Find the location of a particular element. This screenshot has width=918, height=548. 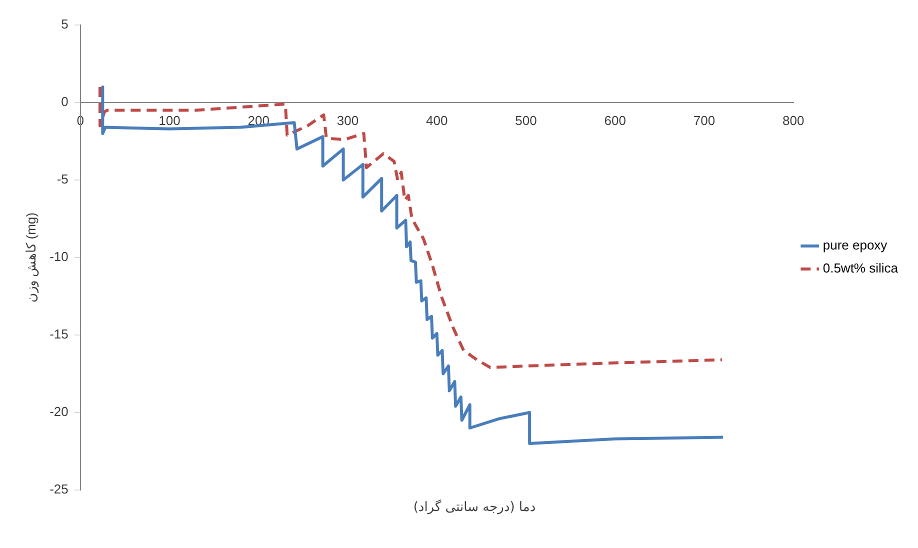

y-tick-label: -25 is located at coordinates (59, 489).